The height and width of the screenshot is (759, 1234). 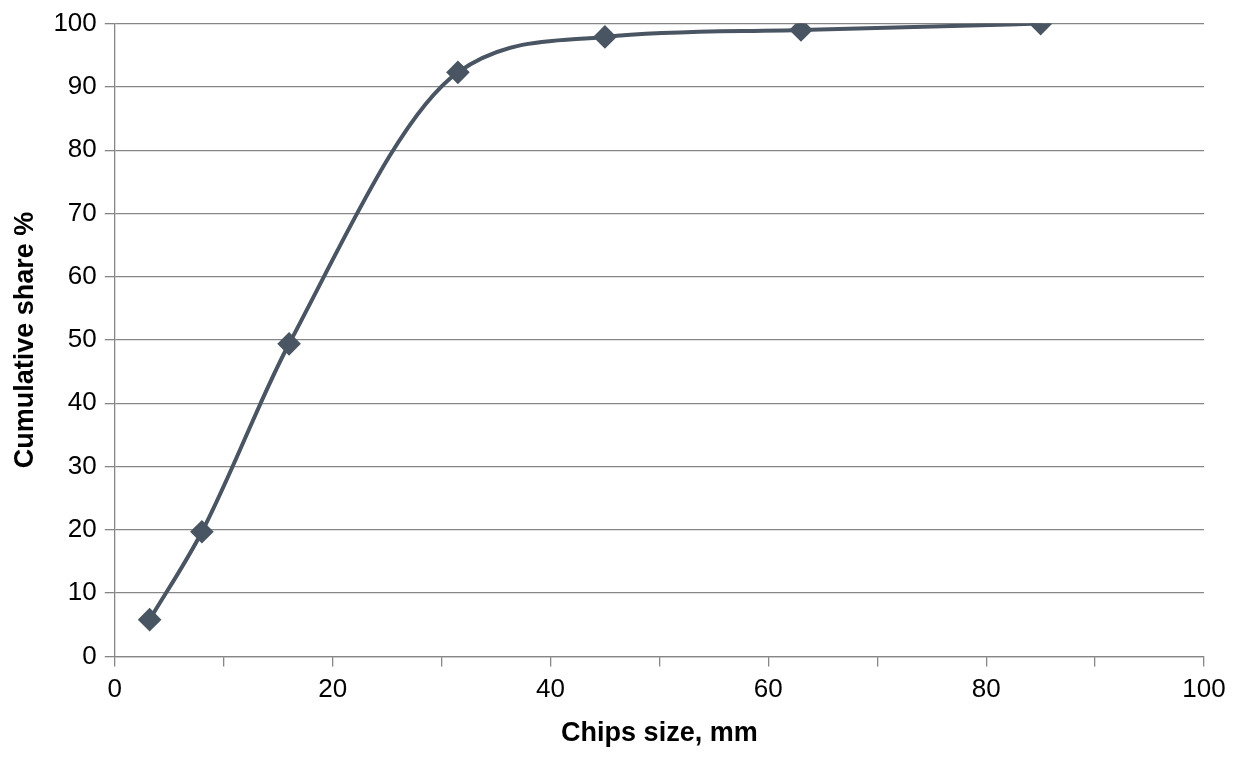 What do you see at coordinates (659, 732) in the screenshot?
I see `x-axis-title: Chips size, mm` at bounding box center [659, 732].